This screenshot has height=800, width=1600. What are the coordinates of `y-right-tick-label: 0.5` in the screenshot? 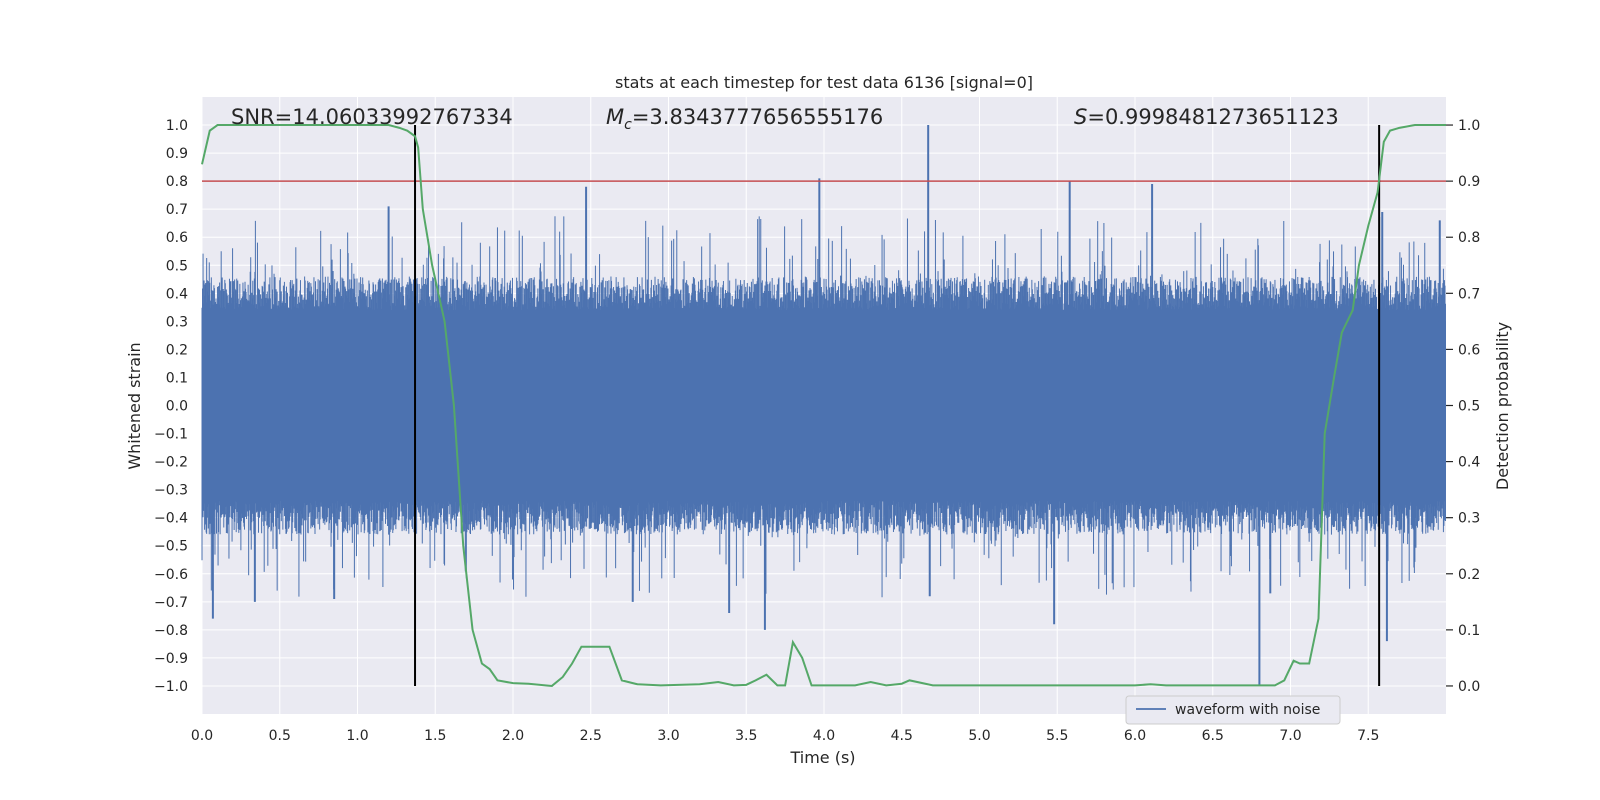 It's located at (1469, 407).